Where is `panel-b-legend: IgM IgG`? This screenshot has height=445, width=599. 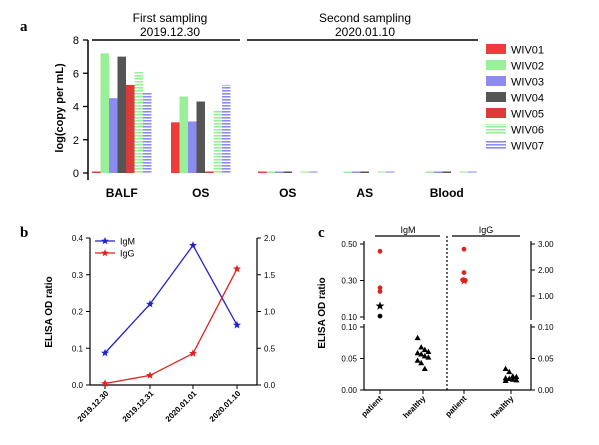
panel-b-legend: IgM IgG is located at coordinates (115, 248).